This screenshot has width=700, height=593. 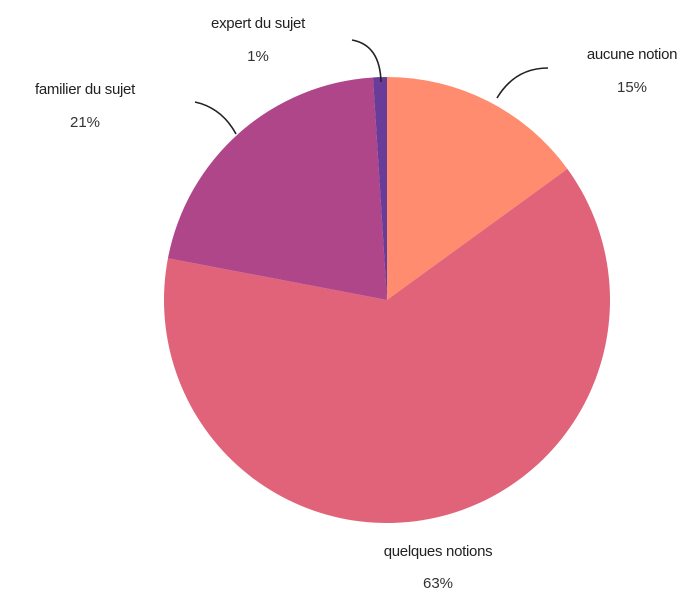 What do you see at coordinates (379, 188) in the screenshot?
I see `pie-slice-expert-du-sujet` at bounding box center [379, 188].